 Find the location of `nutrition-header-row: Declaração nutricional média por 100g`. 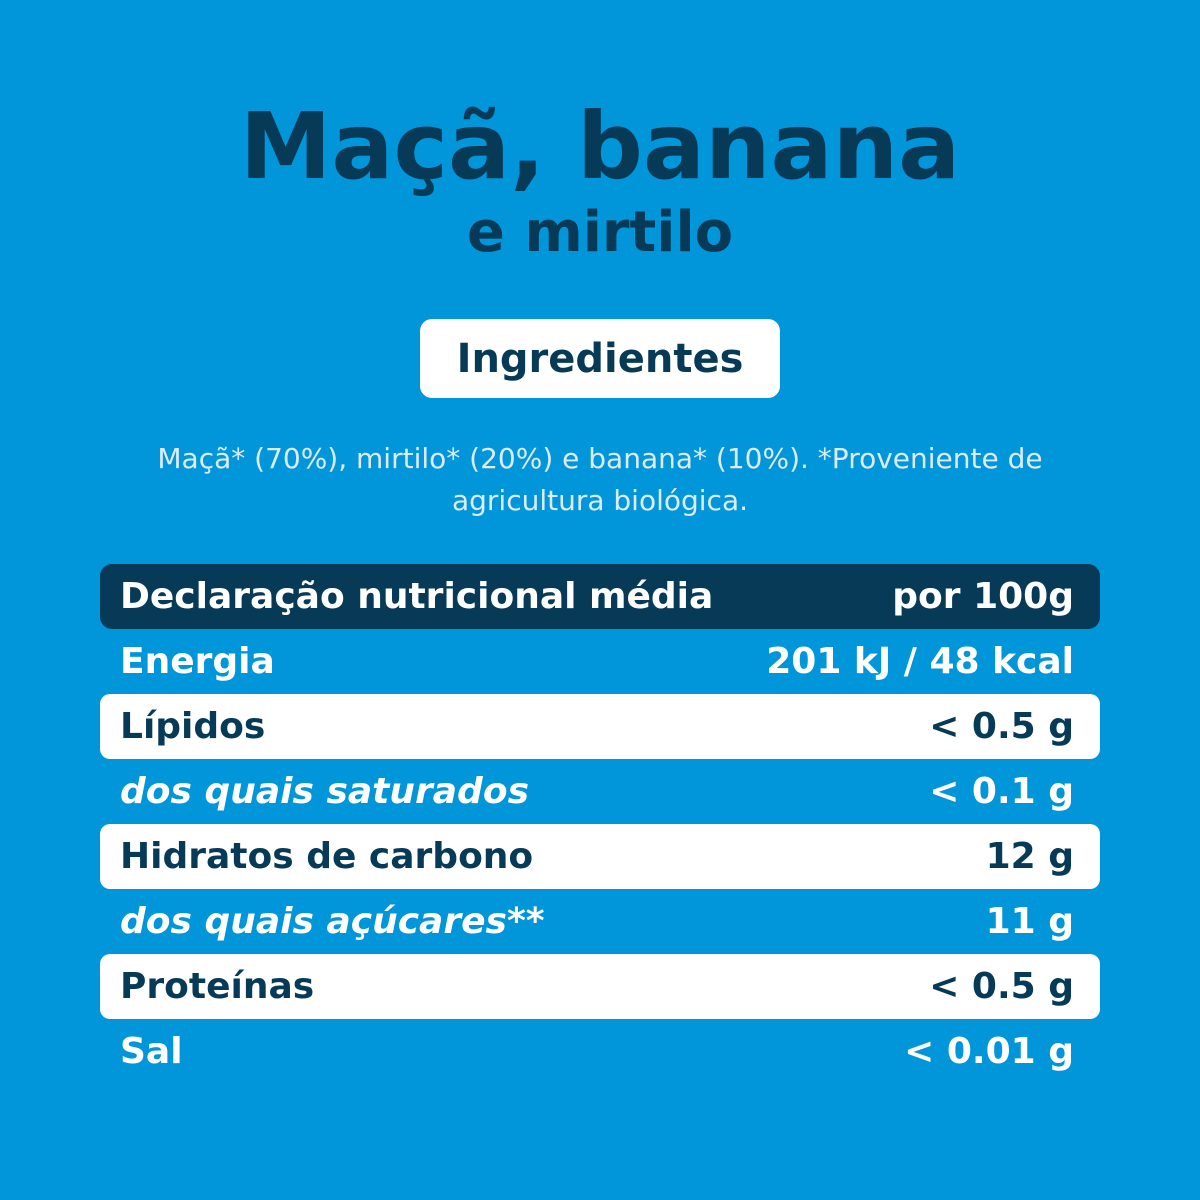

nutrition-header-row: Declaração nutricional média por 100g is located at coordinates (600, 596).